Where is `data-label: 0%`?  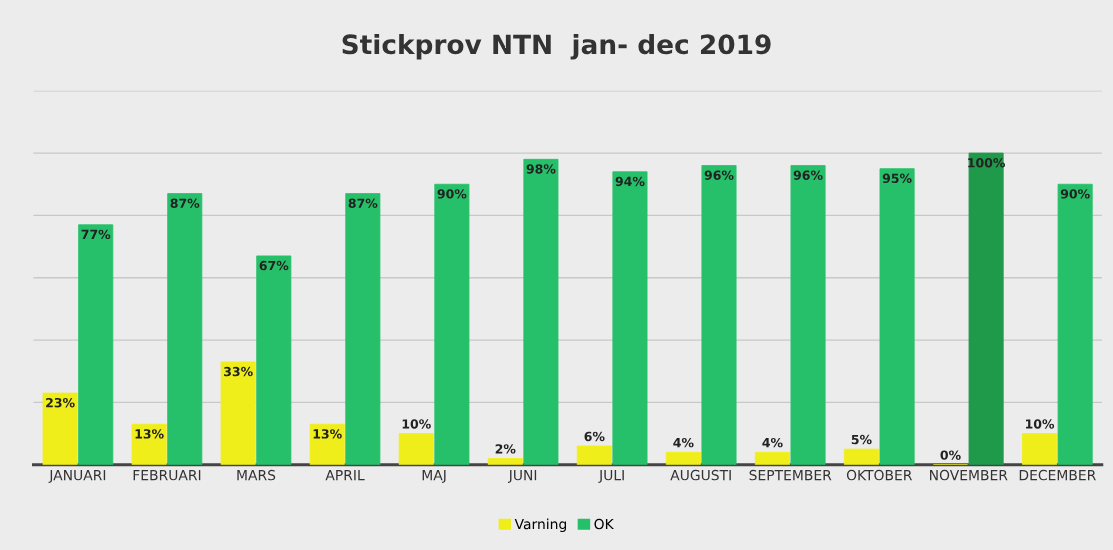
data-label: 0% is located at coordinates (950, 455).